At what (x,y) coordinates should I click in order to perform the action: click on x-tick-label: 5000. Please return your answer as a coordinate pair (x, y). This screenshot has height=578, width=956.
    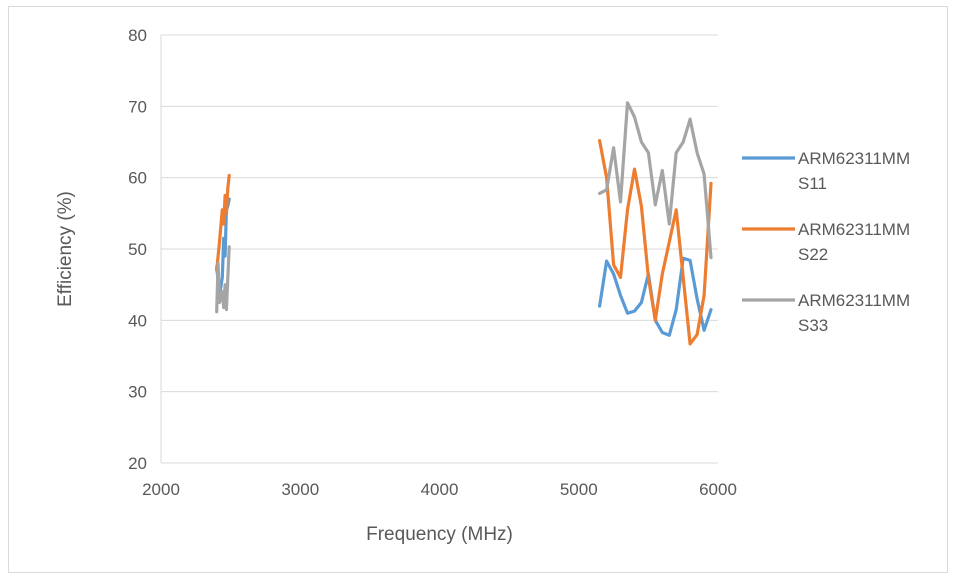
    Looking at the image, I should click on (579, 489).